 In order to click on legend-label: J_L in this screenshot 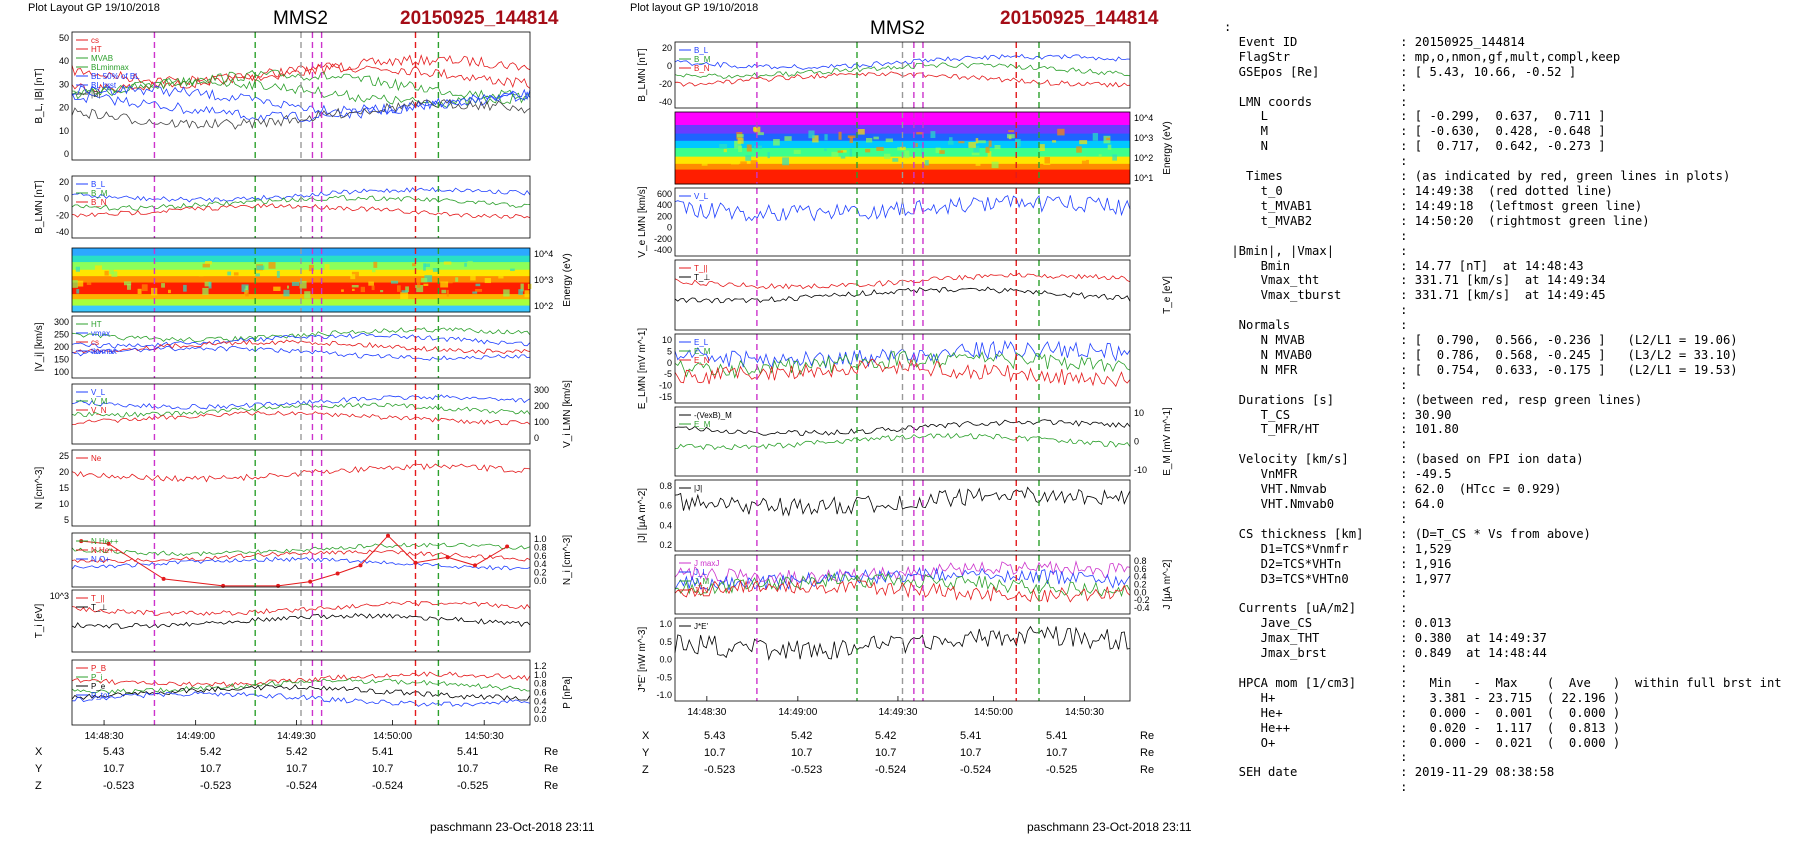, I will do `click(700, 572)`.